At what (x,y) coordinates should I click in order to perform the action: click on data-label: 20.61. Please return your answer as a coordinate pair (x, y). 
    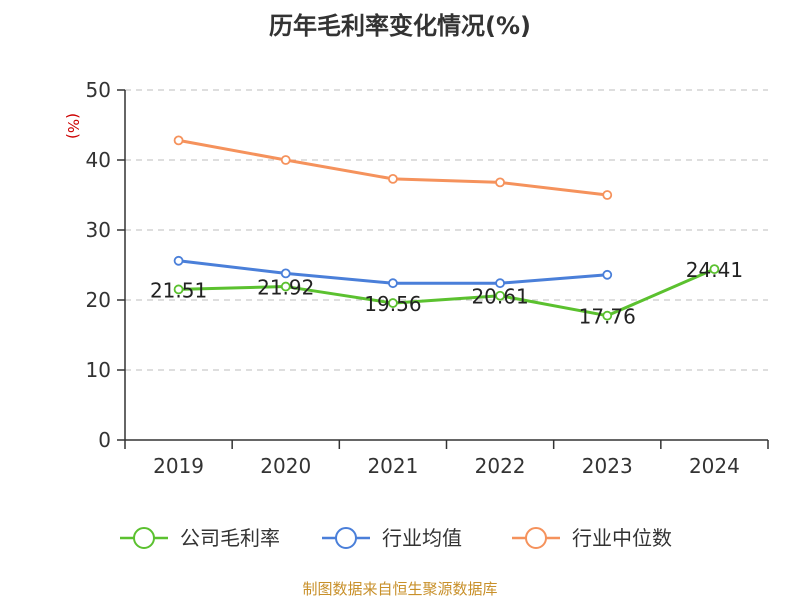
    Looking at the image, I should click on (499, 297).